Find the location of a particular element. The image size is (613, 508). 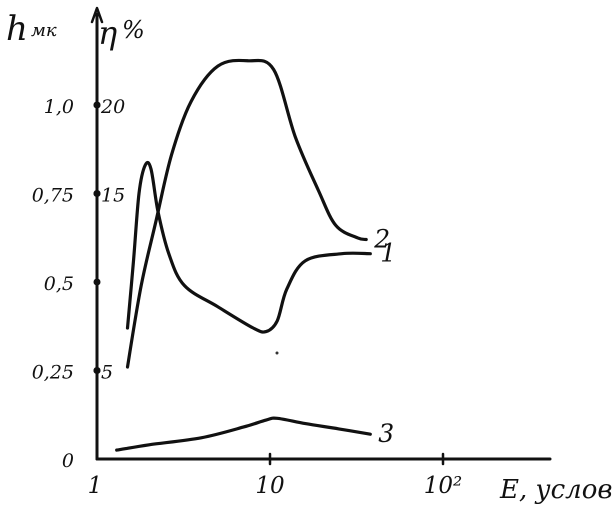

x-tick-label: 1 is located at coordinates (95, 486).